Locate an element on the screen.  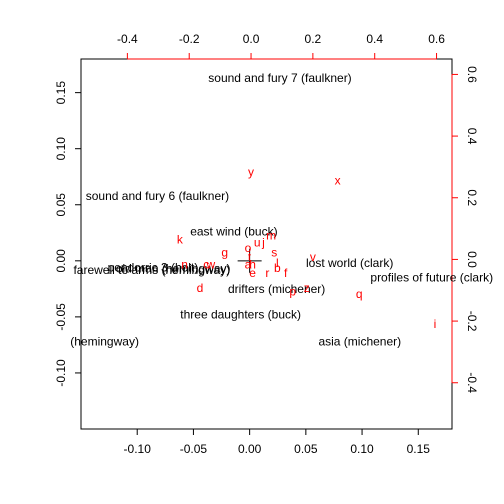
term-label: g is located at coordinates (224, 253).